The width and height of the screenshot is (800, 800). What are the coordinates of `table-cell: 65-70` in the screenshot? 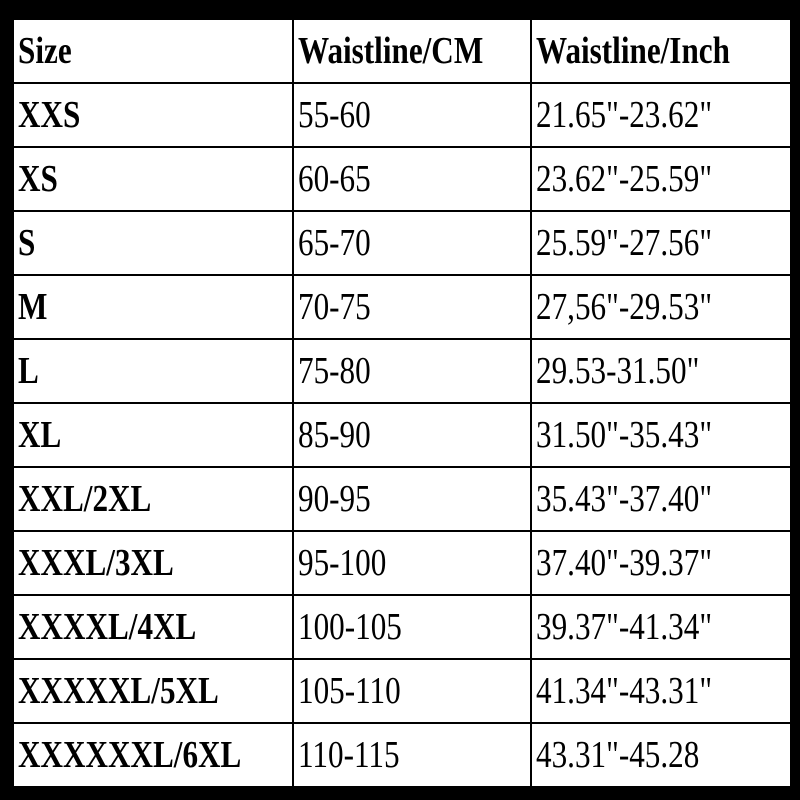 It's located at (413, 244).